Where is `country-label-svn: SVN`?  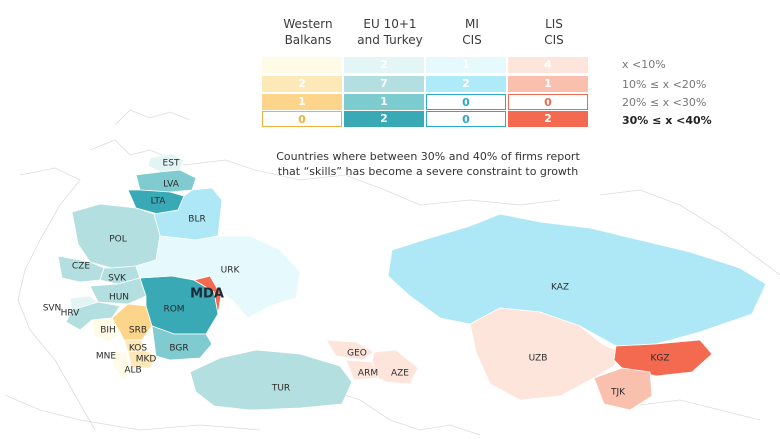 country-label-svn: SVN is located at coordinates (52, 309).